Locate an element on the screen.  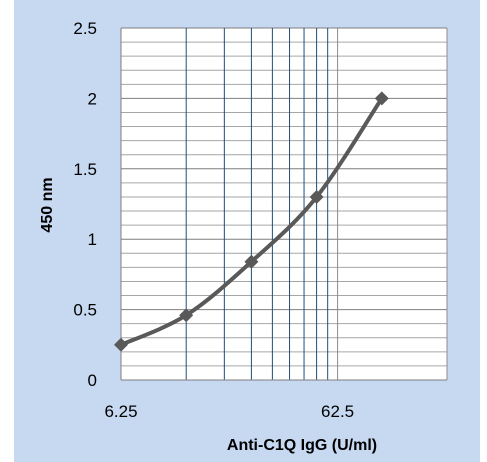
y-tick-label: 1 is located at coordinates (92, 239).